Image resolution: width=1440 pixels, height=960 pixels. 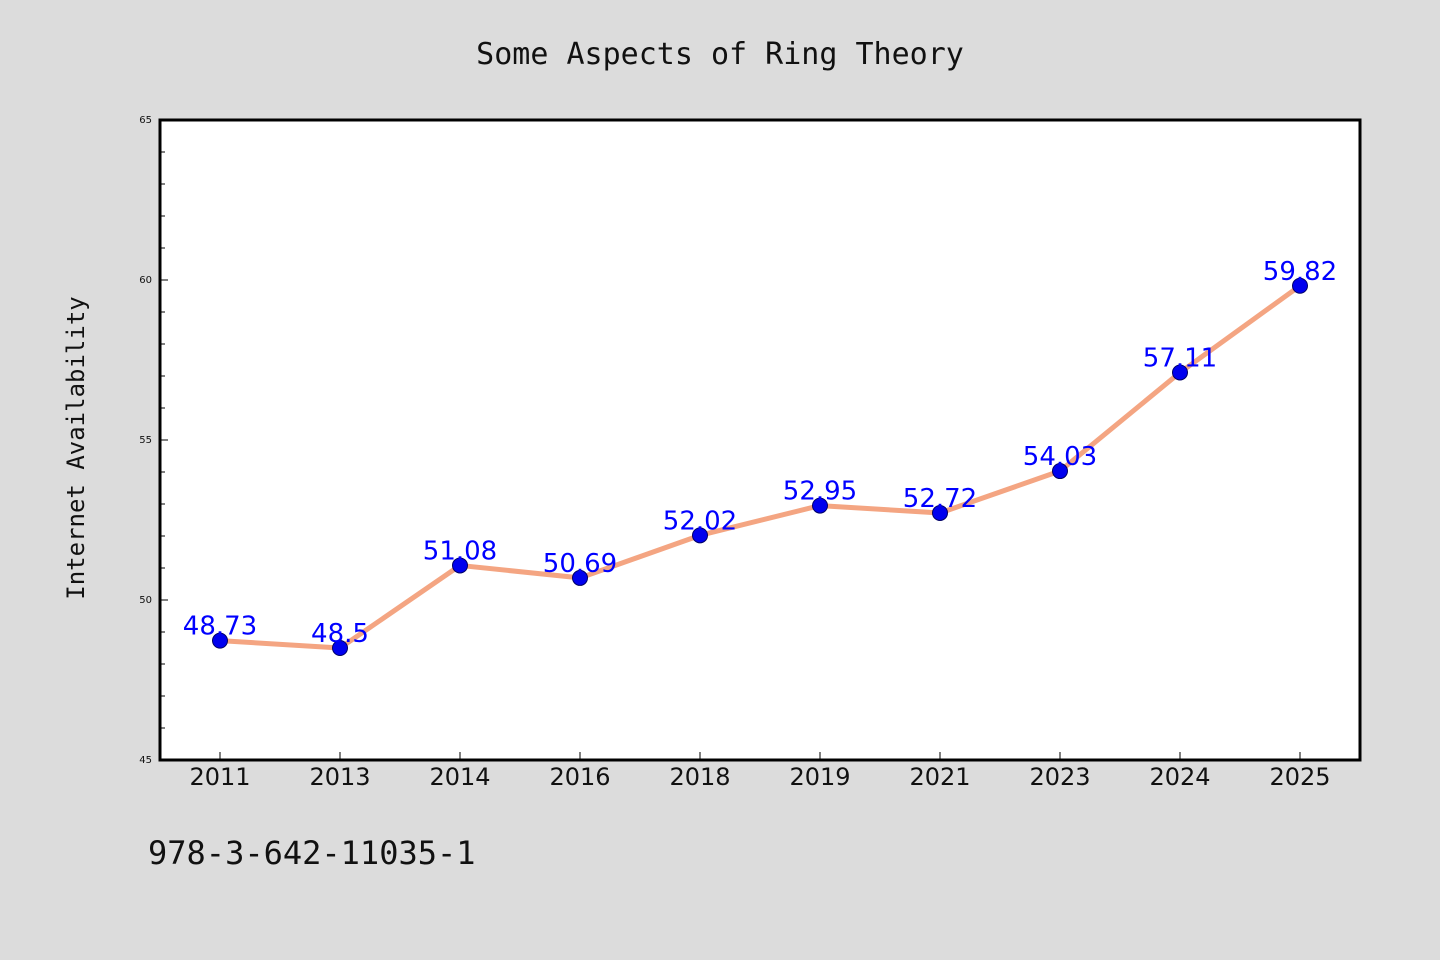 I want to click on footer-code: 978-3-642-11035-1, so click(x=312, y=853).